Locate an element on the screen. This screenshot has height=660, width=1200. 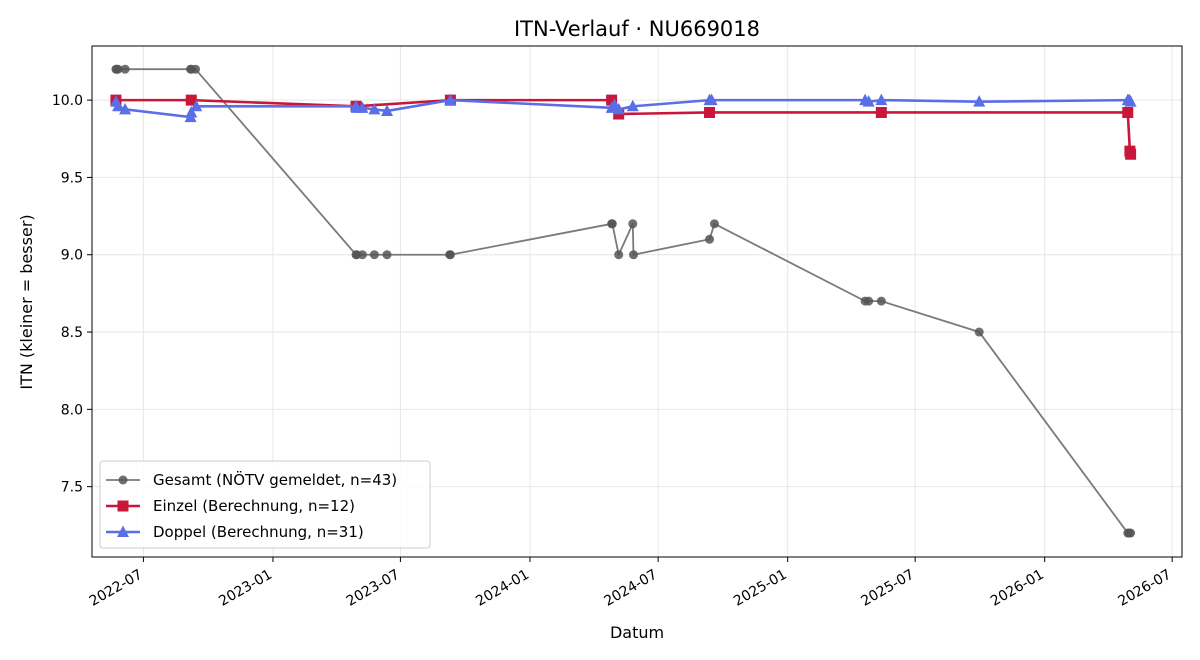
x-axis-label: Datum is located at coordinates (637, 632).